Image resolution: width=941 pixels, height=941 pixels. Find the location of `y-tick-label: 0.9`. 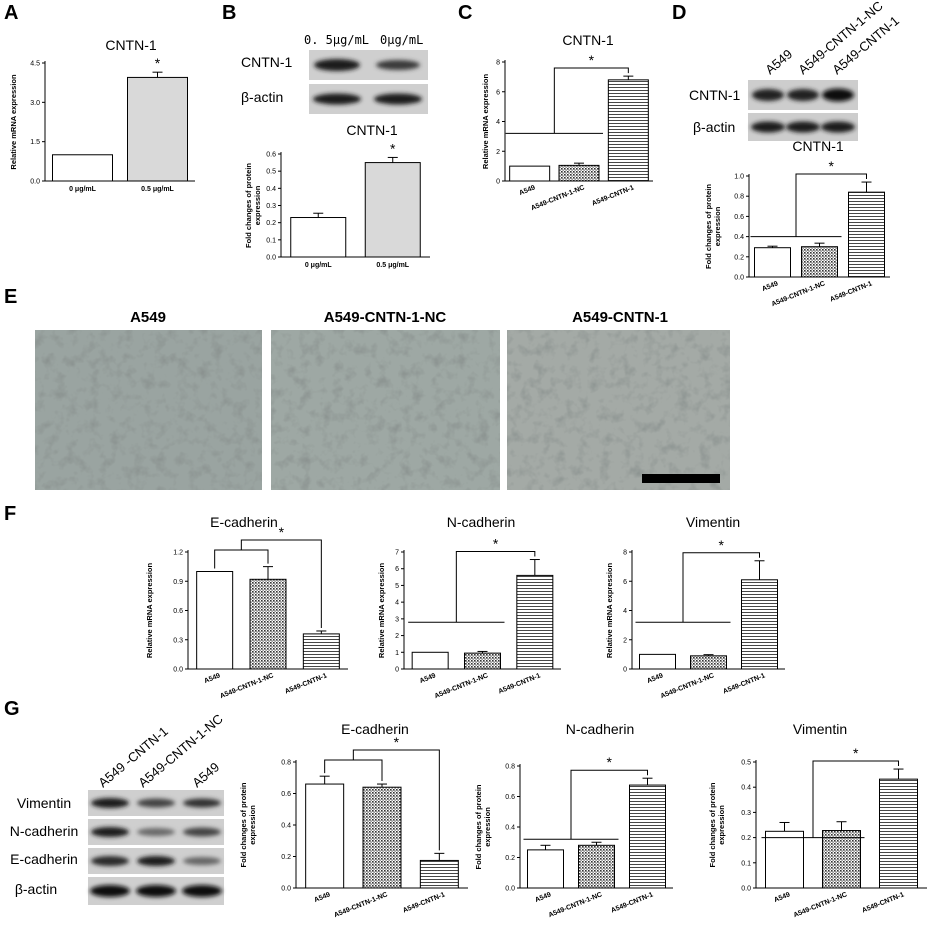

y-tick-label: 0.9 is located at coordinates (178, 582).